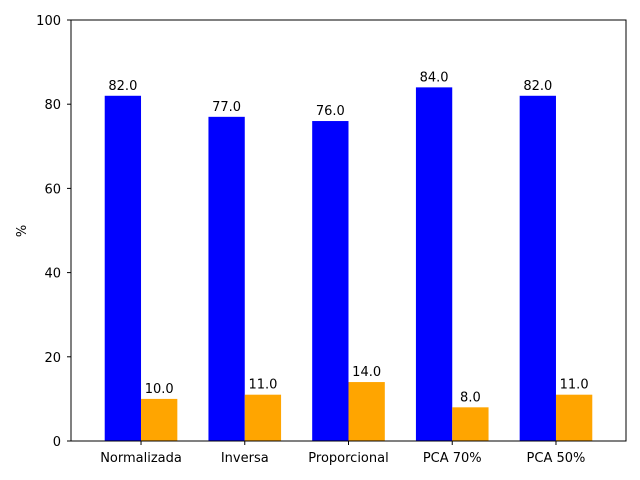  I want to click on bar-series-1-normalizada, so click(123, 268).